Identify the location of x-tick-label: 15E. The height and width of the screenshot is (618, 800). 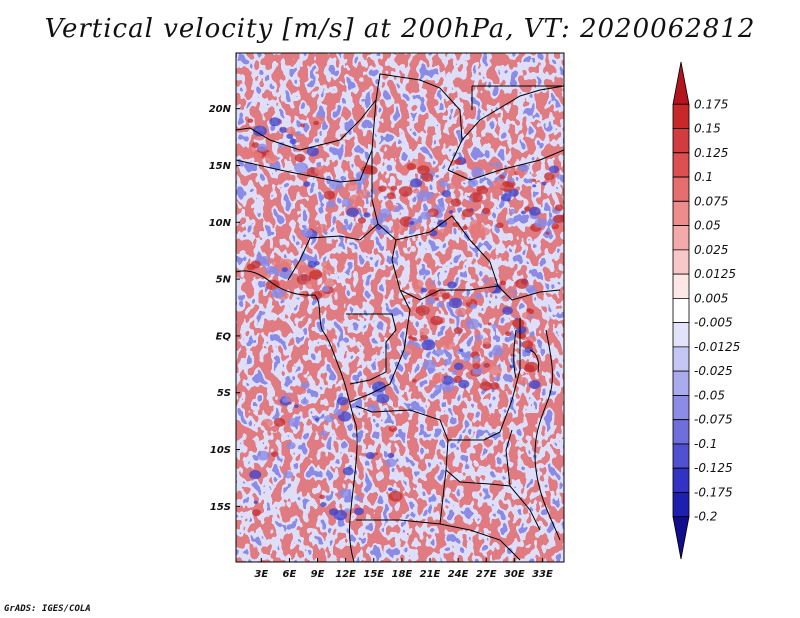
(373, 574).